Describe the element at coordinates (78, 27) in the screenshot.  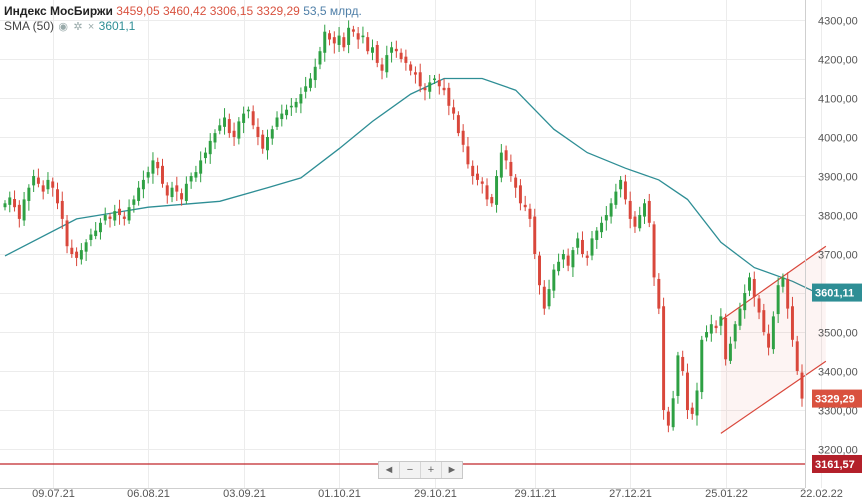
I see `gear-icon: ✲` at that location.